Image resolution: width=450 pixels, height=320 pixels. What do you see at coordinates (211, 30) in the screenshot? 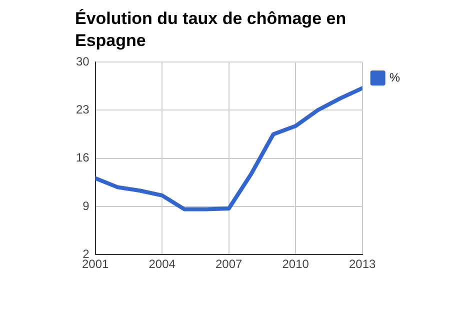
I see `chart-title: Évolution du taux de chômage en Espagne` at bounding box center [211, 30].